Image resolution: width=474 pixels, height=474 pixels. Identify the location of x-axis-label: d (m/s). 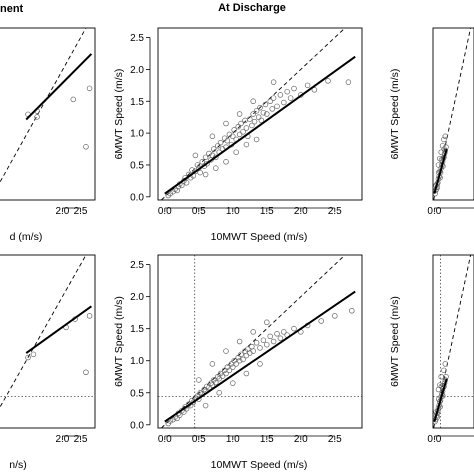
(26, 237).